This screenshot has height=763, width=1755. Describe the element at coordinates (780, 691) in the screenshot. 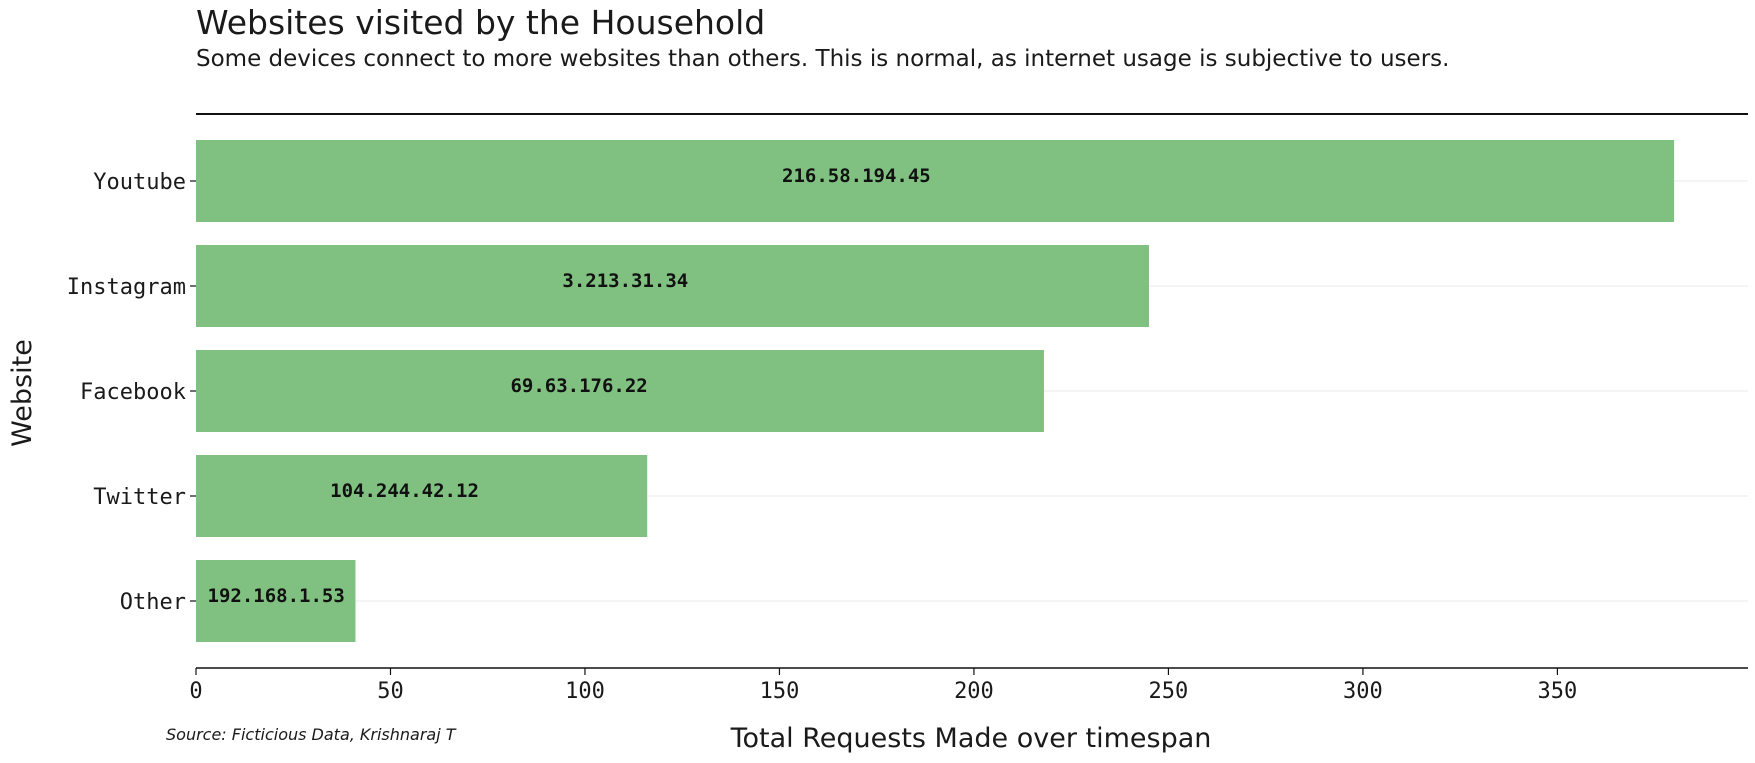

I see `x-tick-label: 150` at that location.